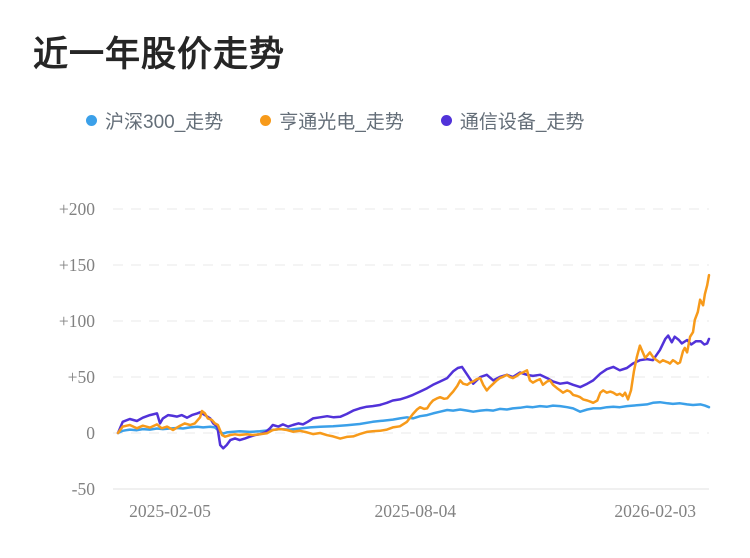  I want to click on legend-item-hengtong: 亨通光电_走势, so click(332, 120).